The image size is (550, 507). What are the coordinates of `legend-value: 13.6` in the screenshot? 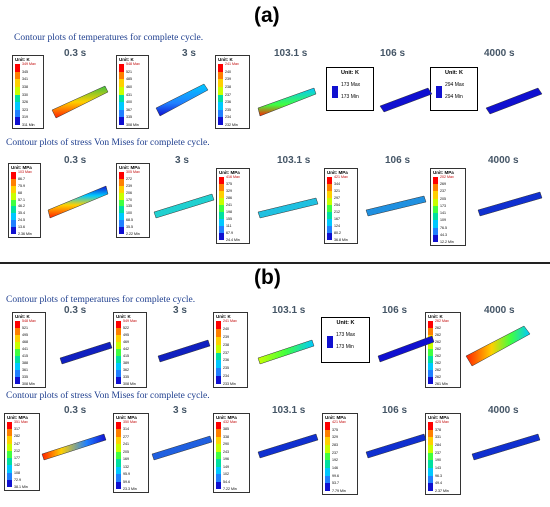 It's located at (21, 227).